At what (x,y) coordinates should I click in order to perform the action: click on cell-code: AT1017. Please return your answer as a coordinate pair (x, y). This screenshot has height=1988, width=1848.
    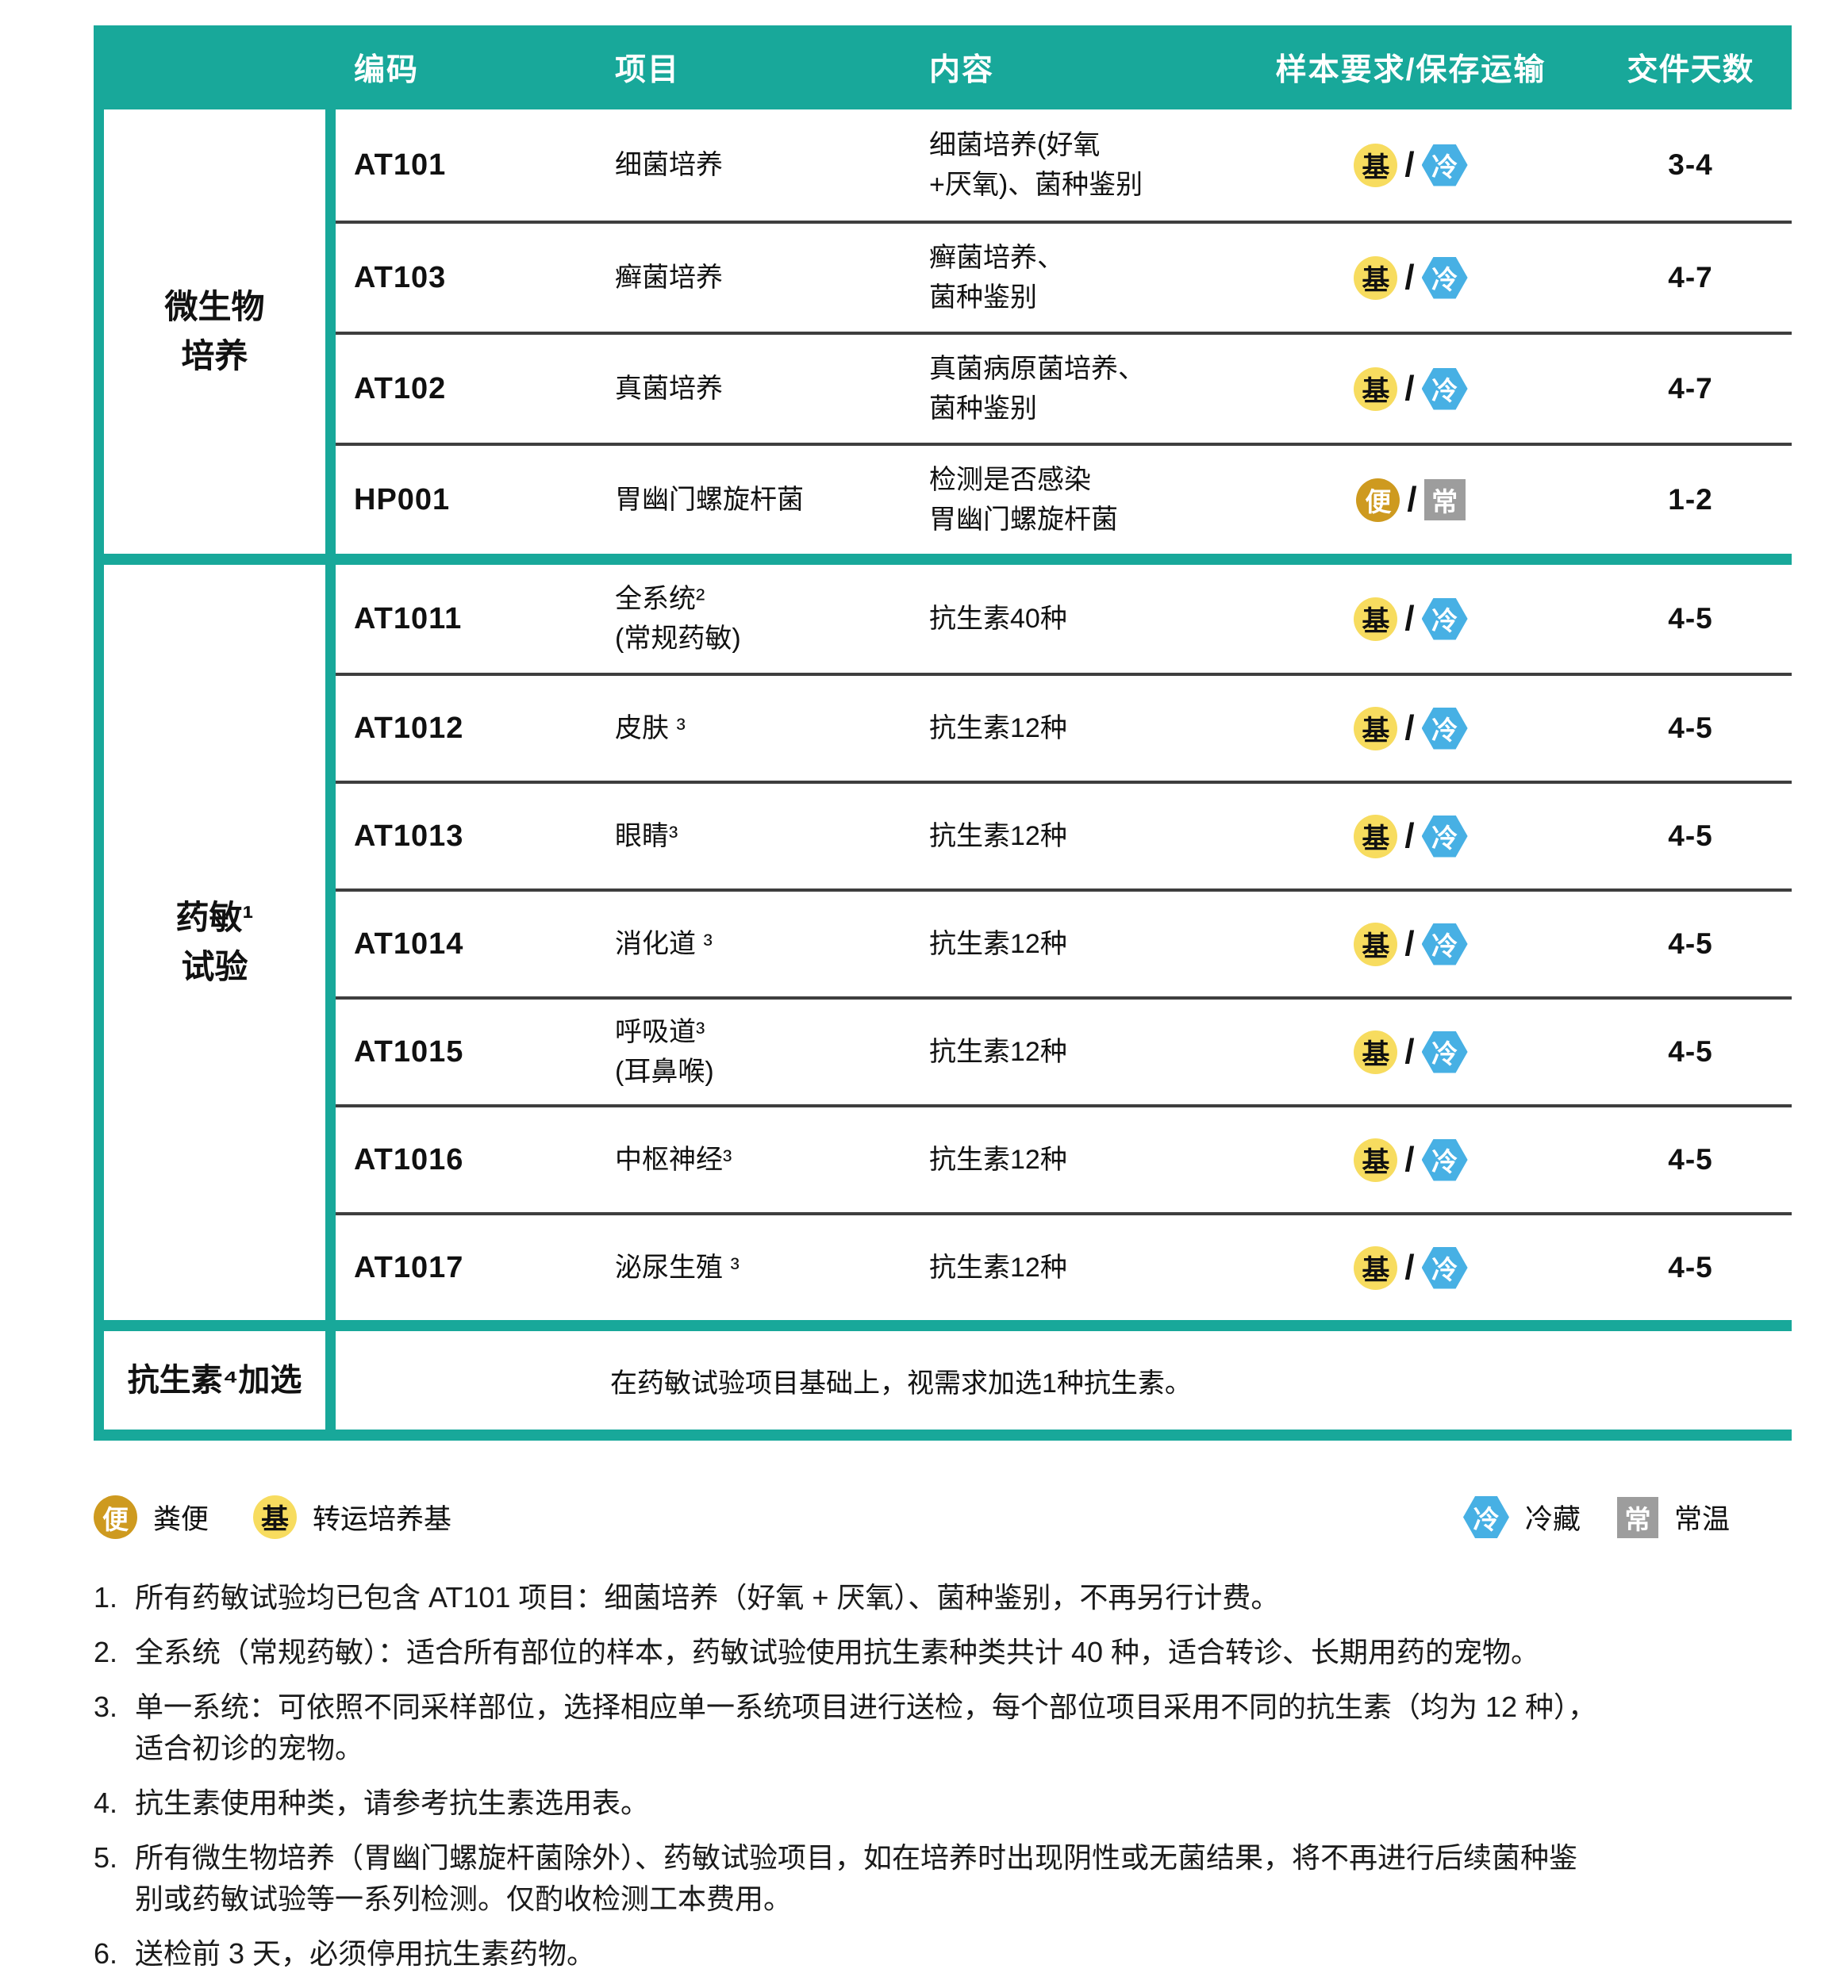
    Looking at the image, I should click on (463, 1266).